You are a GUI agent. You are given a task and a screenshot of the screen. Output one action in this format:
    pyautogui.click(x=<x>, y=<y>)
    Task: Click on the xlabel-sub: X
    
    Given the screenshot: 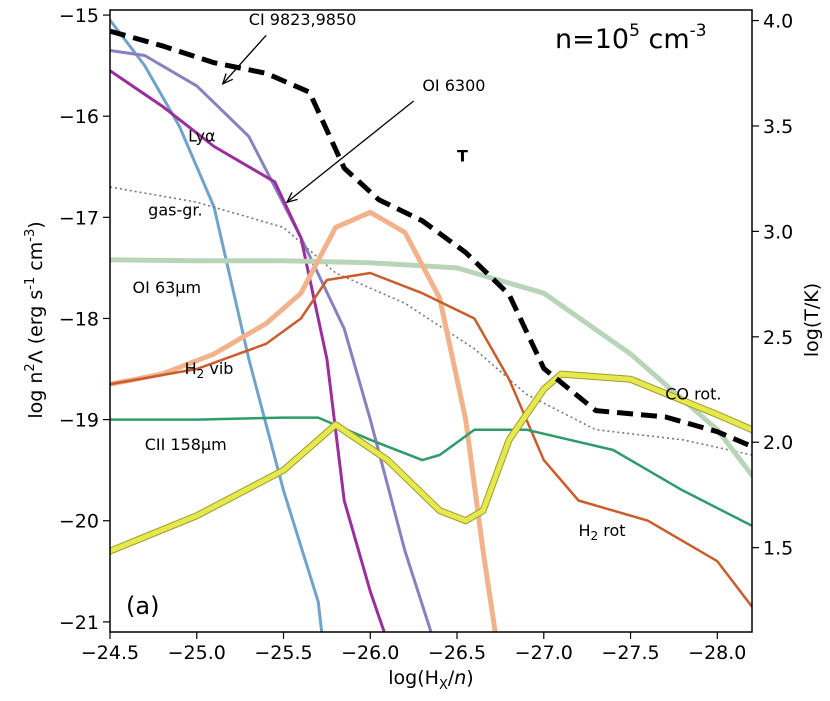 What is the action you would take?
    pyautogui.click(x=443, y=685)
    